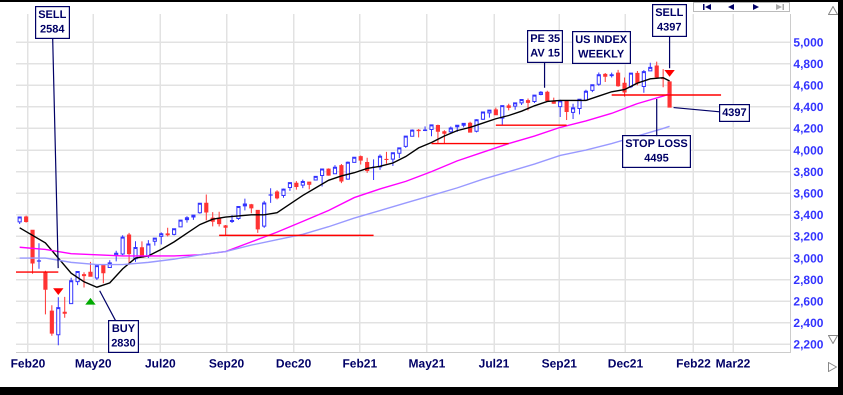 Image resolution: width=843 pixels, height=395 pixels. What do you see at coordinates (626, 363) in the screenshot?
I see `x-tick-label: Dec21` at bounding box center [626, 363].